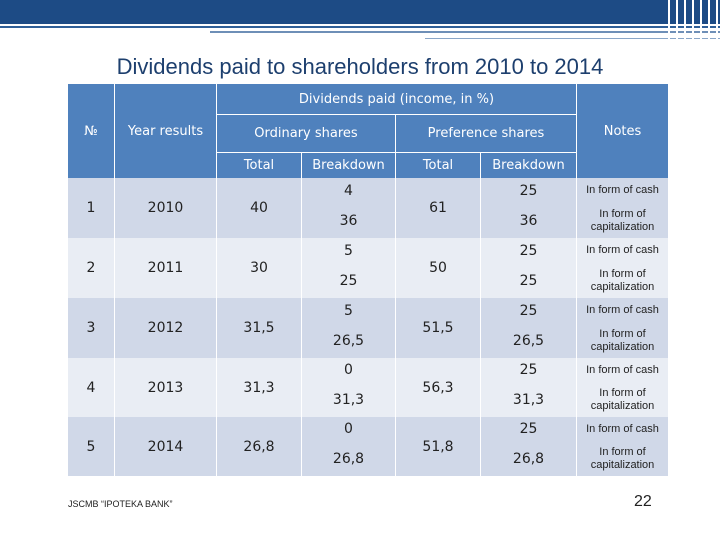 The image size is (720, 540). What do you see at coordinates (348, 310) in the screenshot?
I see `row-3-ordinary-breakdown-cash: 5` at bounding box center [348, 310].